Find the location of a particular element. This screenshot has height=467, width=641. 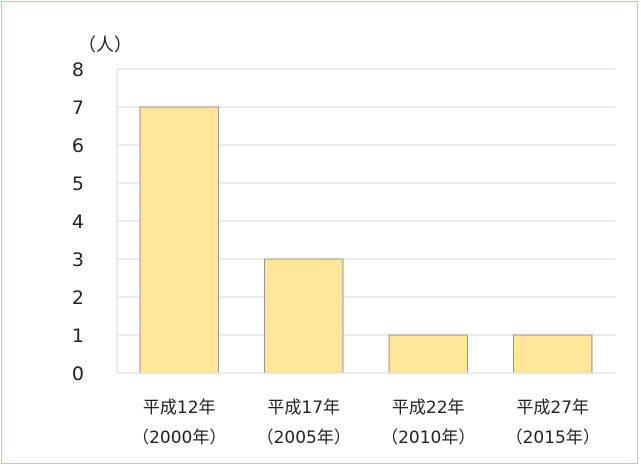

y-axis-unit-label: （人） is located at coordinates (105, 45).